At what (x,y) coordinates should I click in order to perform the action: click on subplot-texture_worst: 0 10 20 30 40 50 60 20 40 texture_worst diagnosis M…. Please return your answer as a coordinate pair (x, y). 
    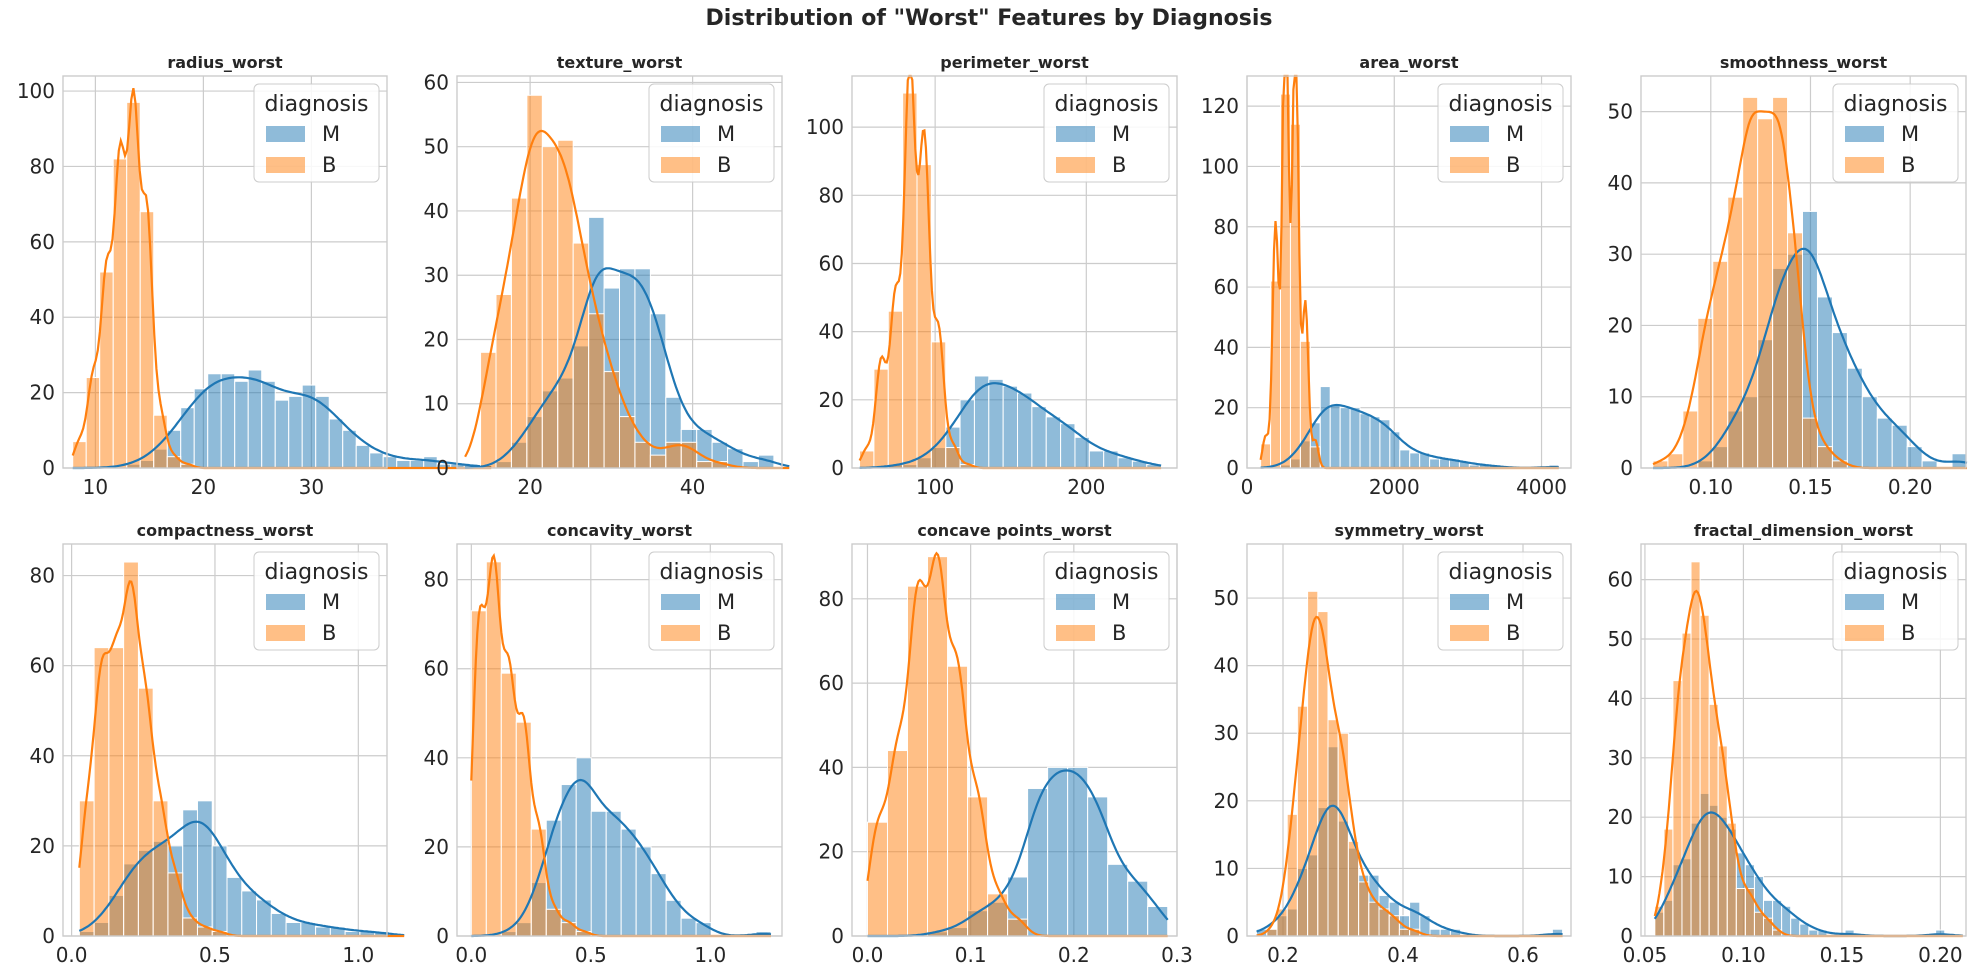
    Looking at the image, I should click on (607, 276).